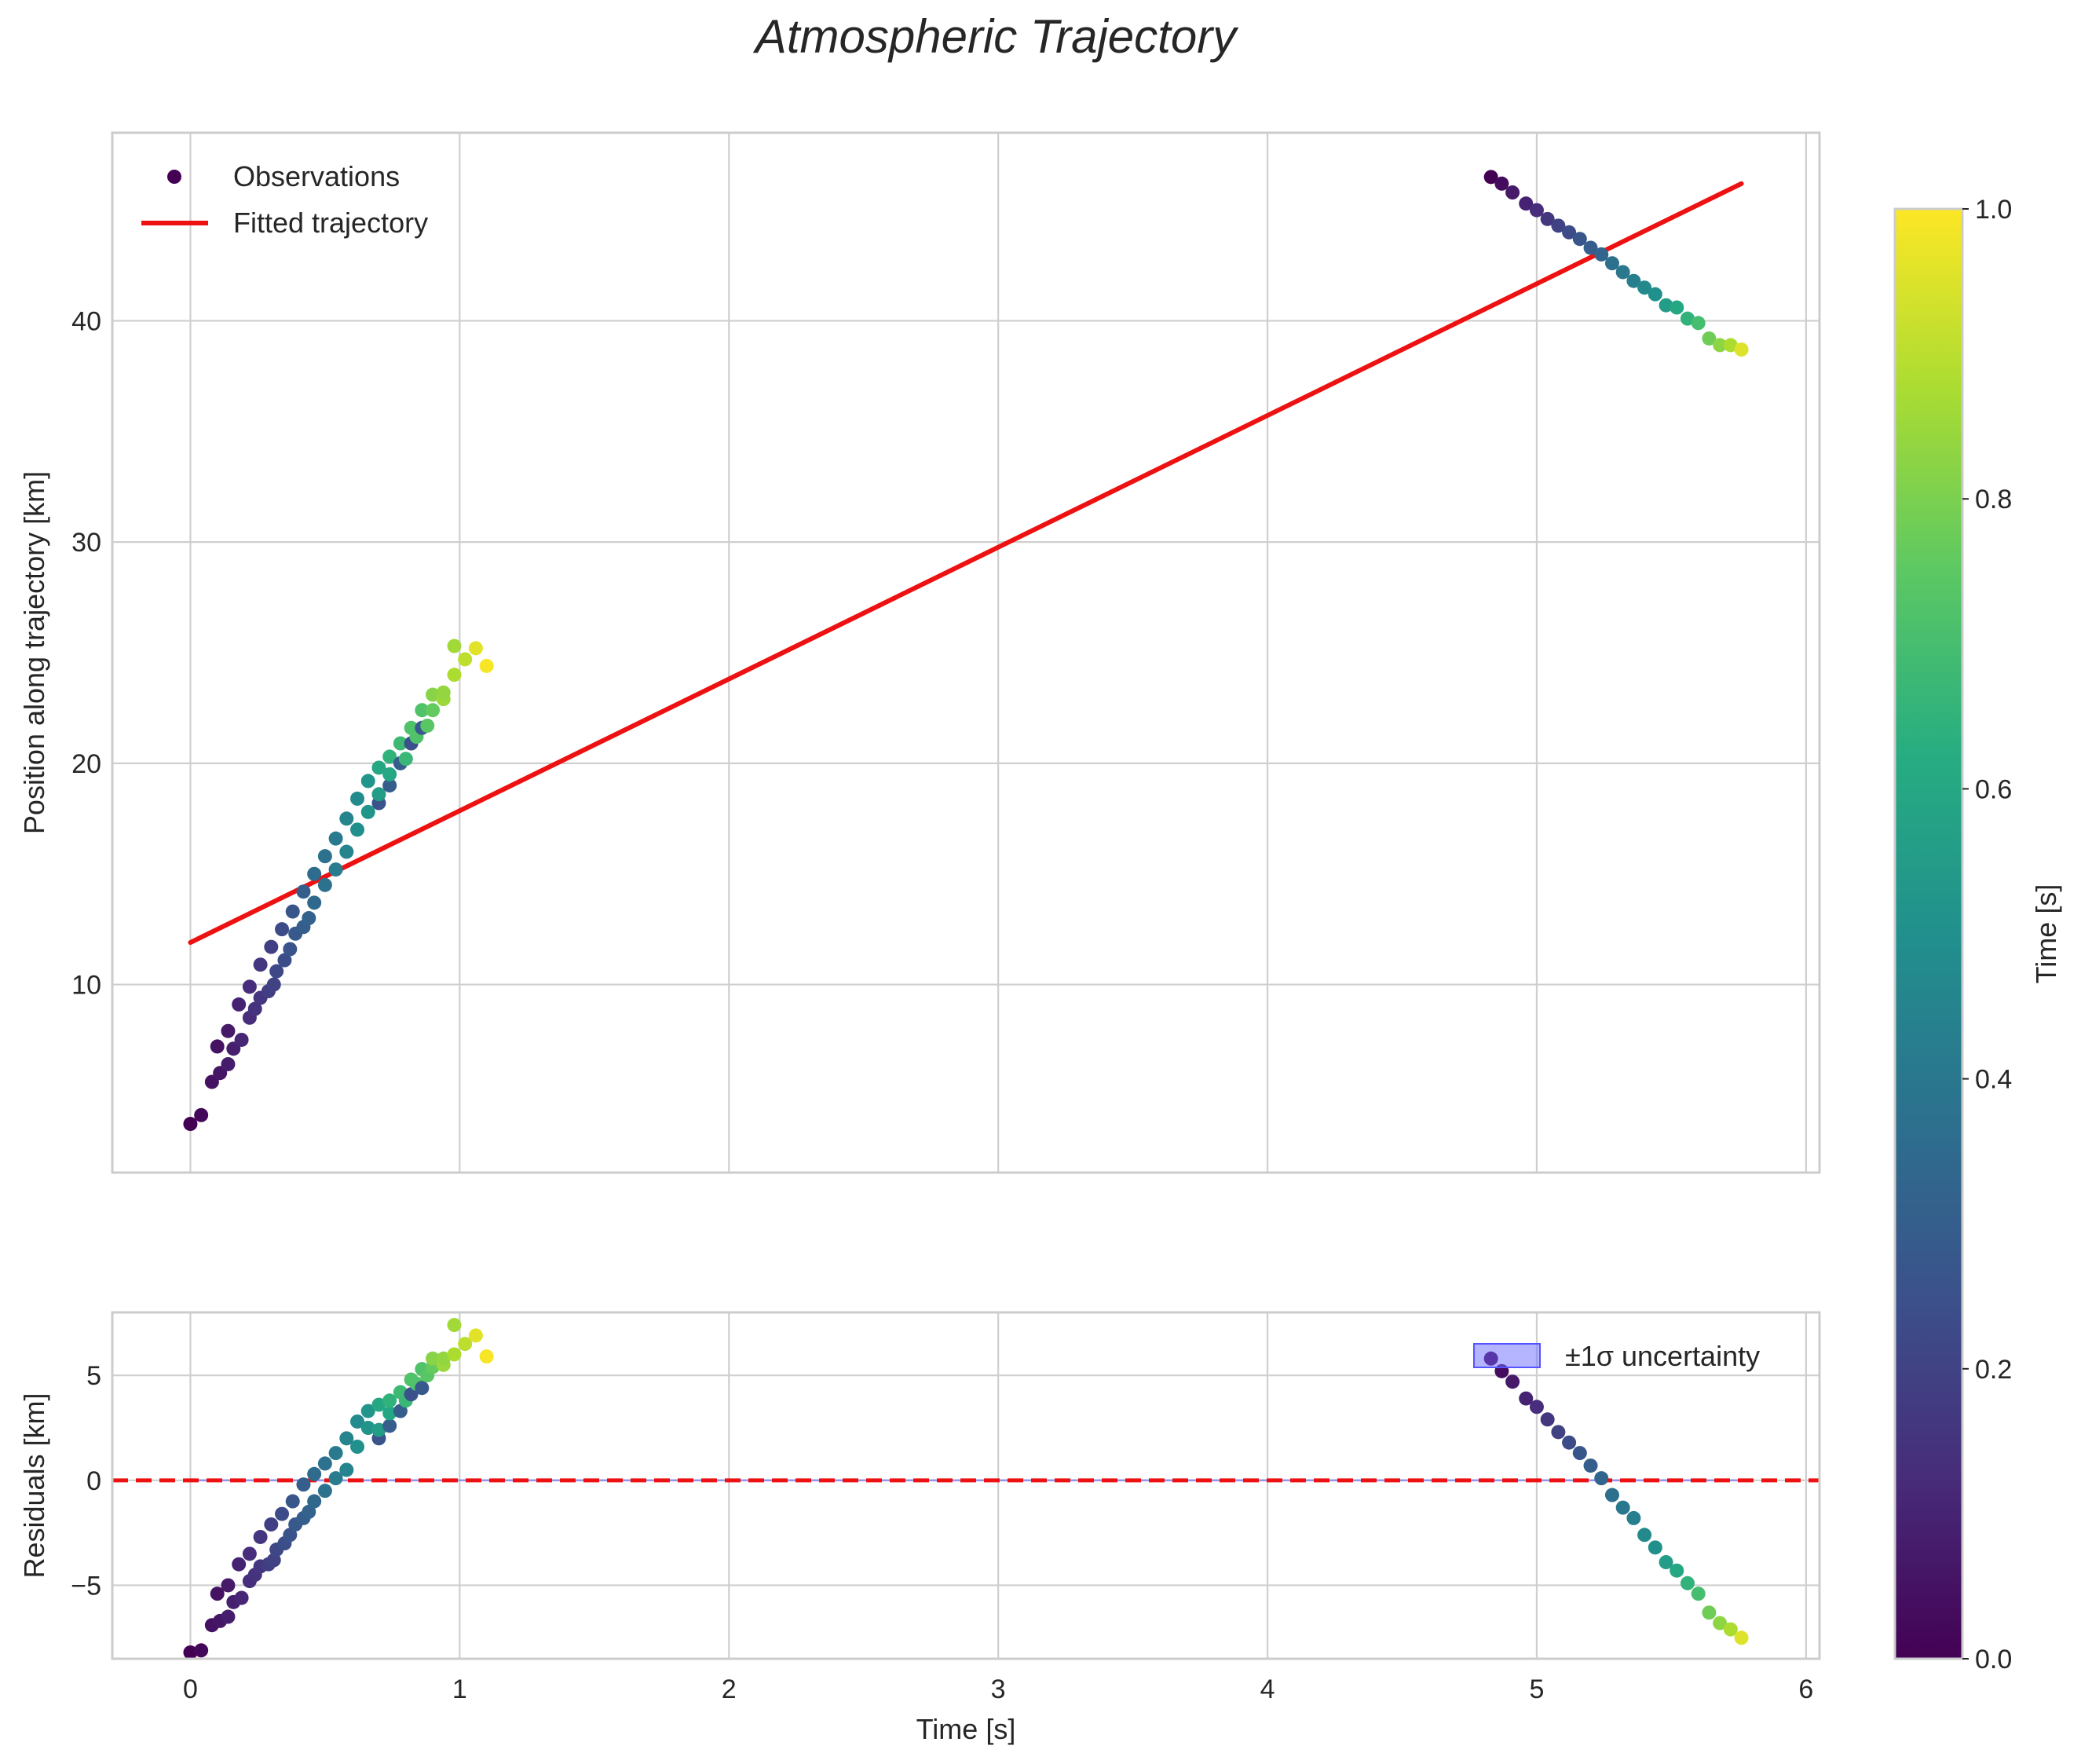 This screenshot has width=2081, height=1764. What do you see at coordinates (1993, 1370) in the screenshot?
I see `colorbar-tick-label: 0.2` at bounding box center [1993, 1370].